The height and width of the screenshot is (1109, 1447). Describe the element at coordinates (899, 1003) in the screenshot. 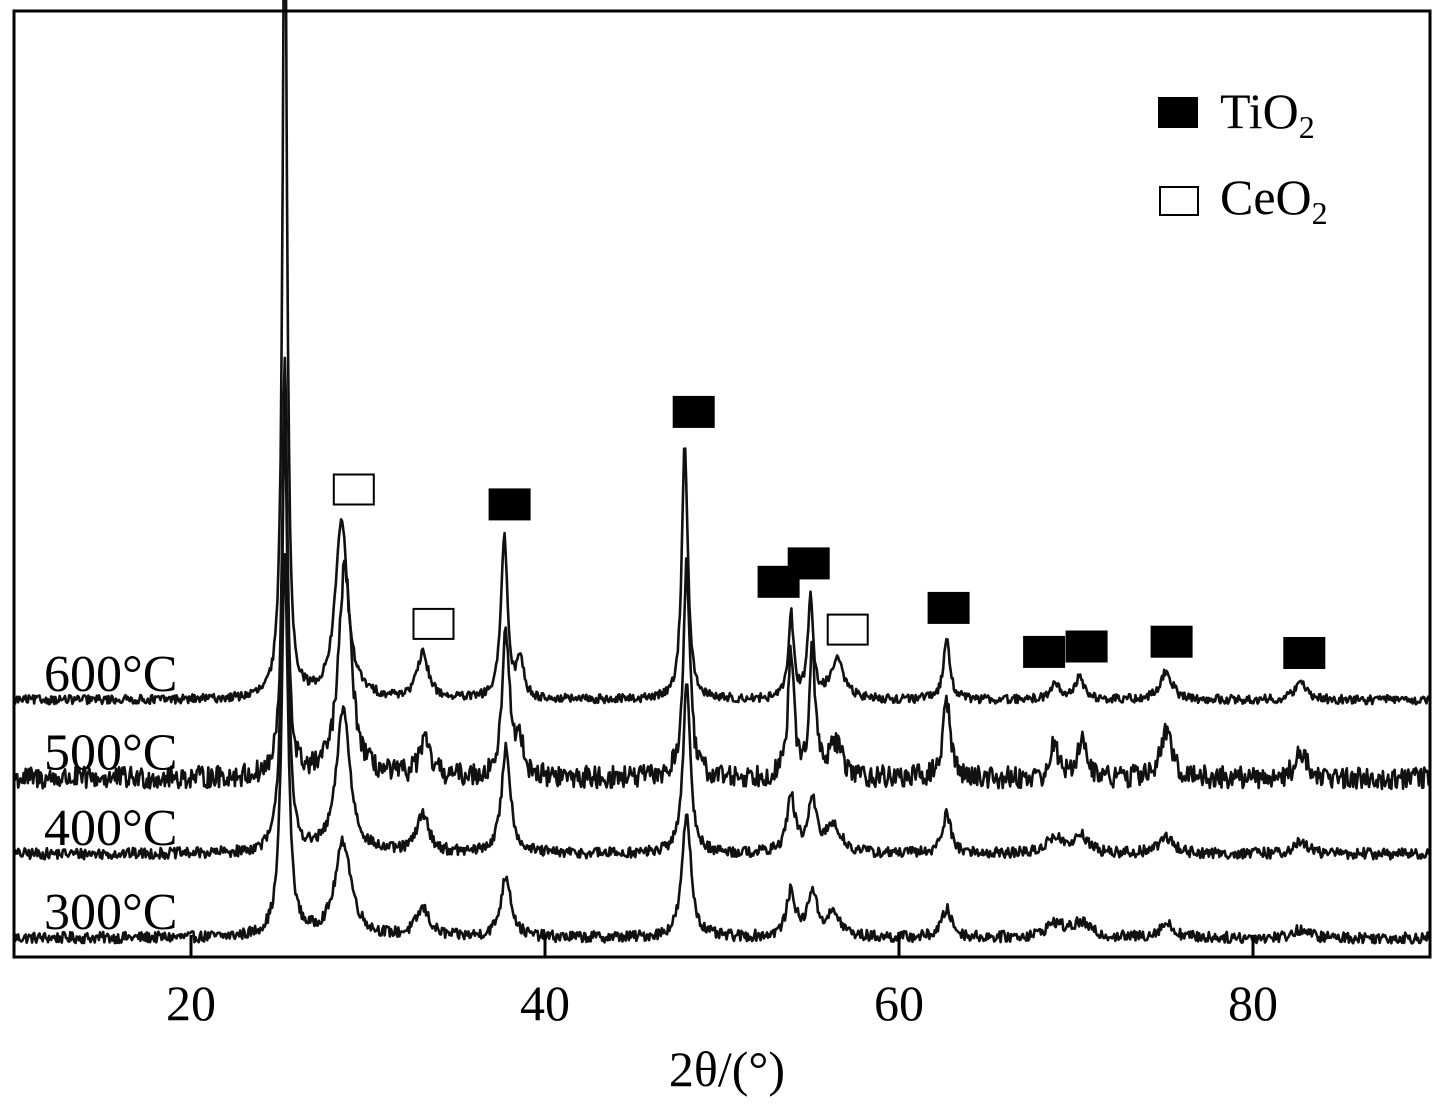

I see `x-tick-label-60: 60` at that location.